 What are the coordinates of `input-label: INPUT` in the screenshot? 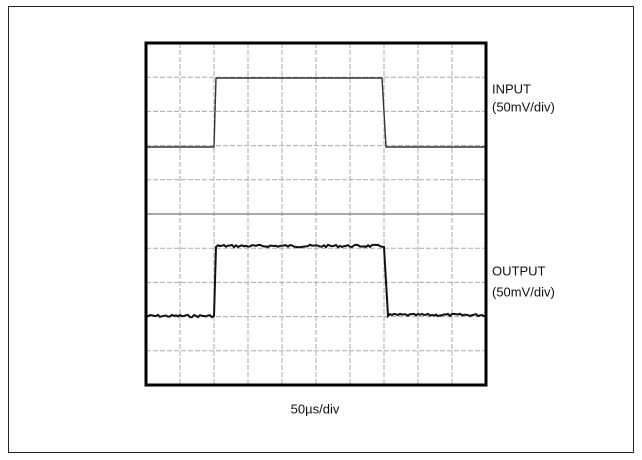 It's located at (511, 88).